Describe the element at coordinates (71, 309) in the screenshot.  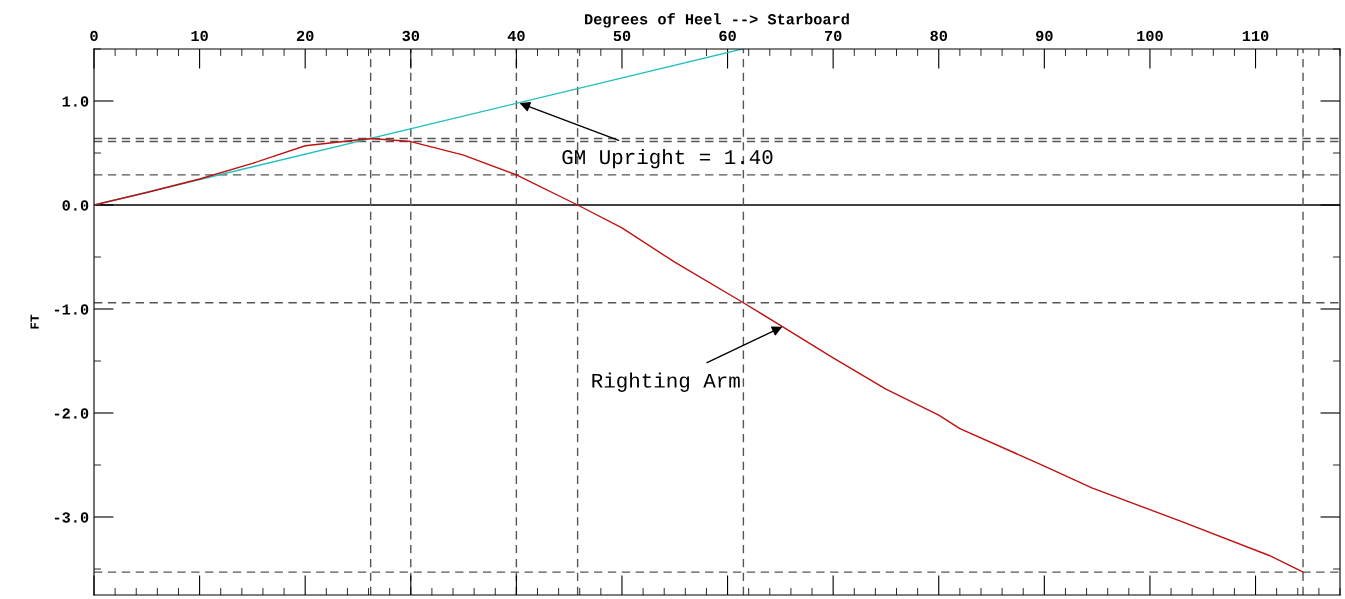
I see `y-tick-label: -1.0` at that location.